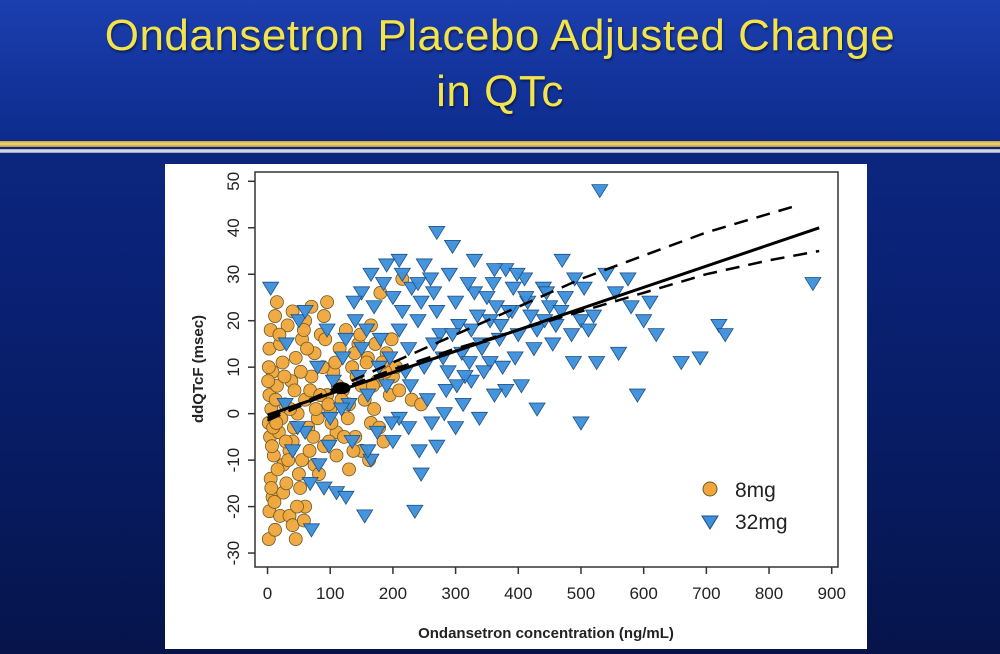 The width and height of the screenshot is (1000, 654). Describe the element at coordinates (500, 91) in the screenshot. I see `slide-title-line2: in QTc` at that location.